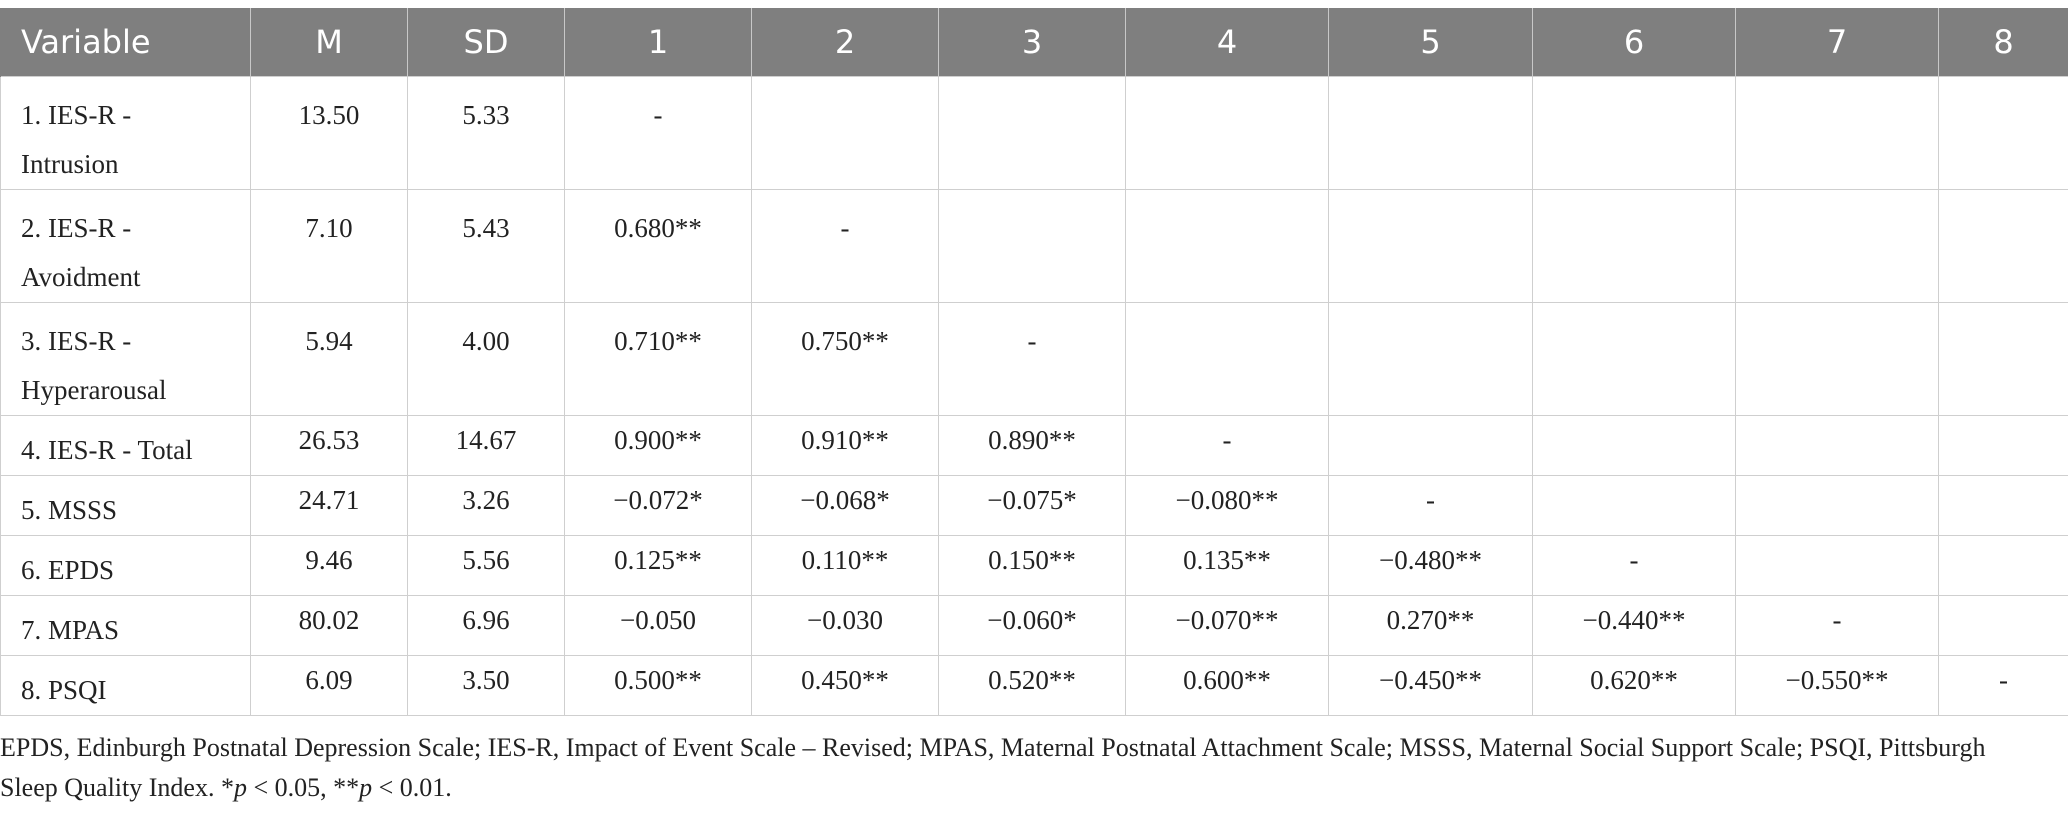 This screenshot has width=2068, height=817. What do you see at coordinates (1430, 42) in the screenshot?
I see `header-col-5: 5` at bounding box center [1430, 42].